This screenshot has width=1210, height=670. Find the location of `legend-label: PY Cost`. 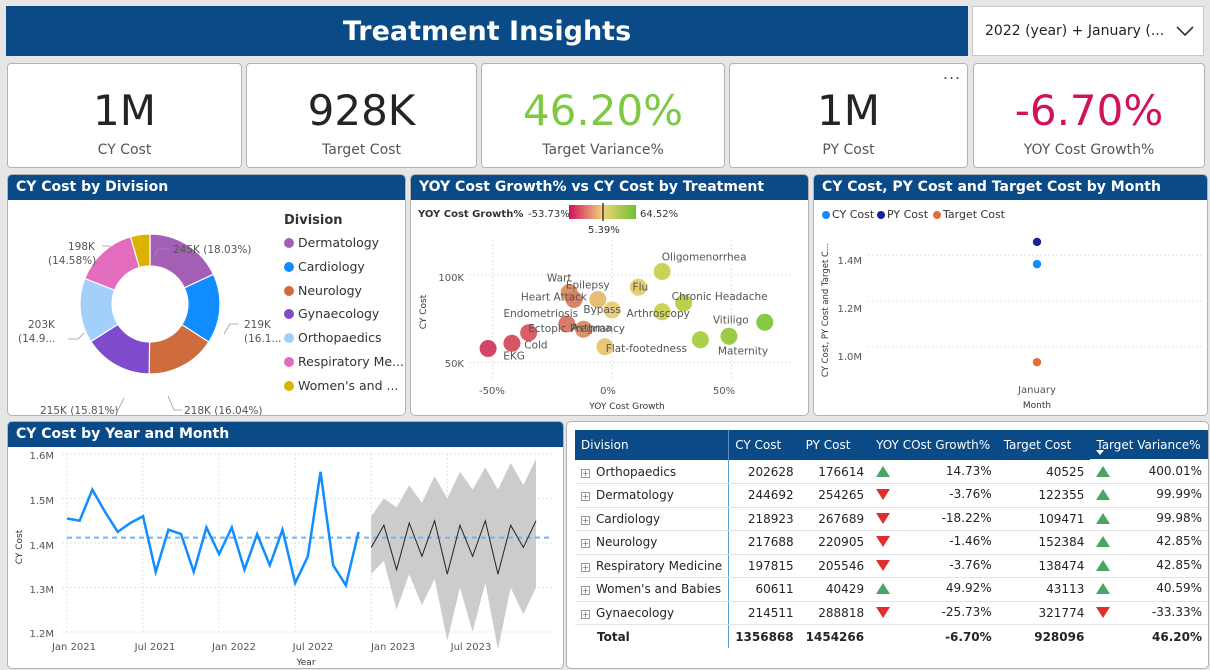

legend-label: PY Cost is located at coordinates (908, 214).